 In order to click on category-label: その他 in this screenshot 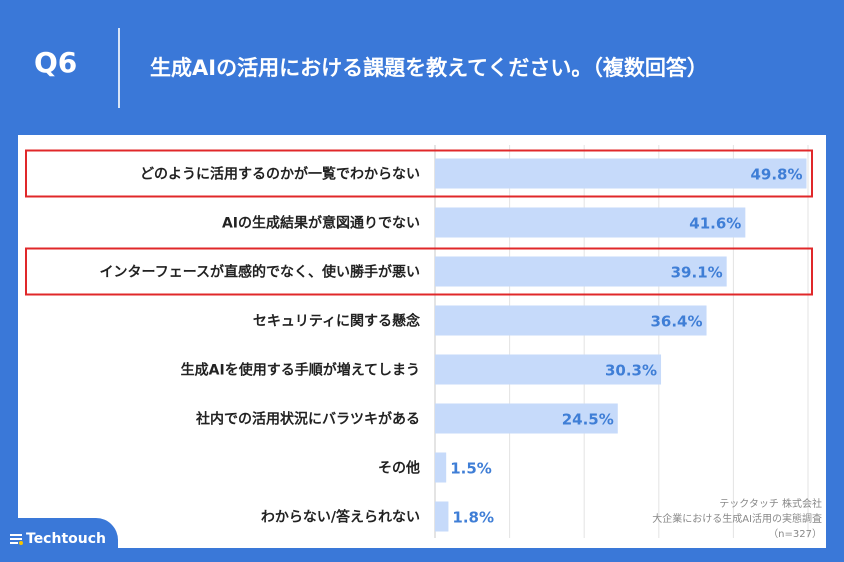, I will do `click(399, 468)`.